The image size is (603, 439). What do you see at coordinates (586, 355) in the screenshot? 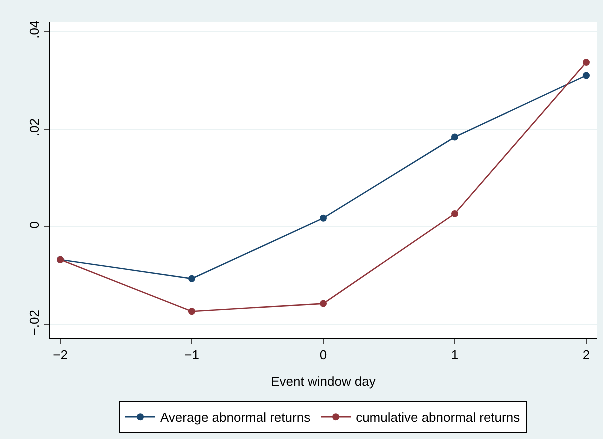
I see `x-tick-label: 2` at bounding box center [586, 355].